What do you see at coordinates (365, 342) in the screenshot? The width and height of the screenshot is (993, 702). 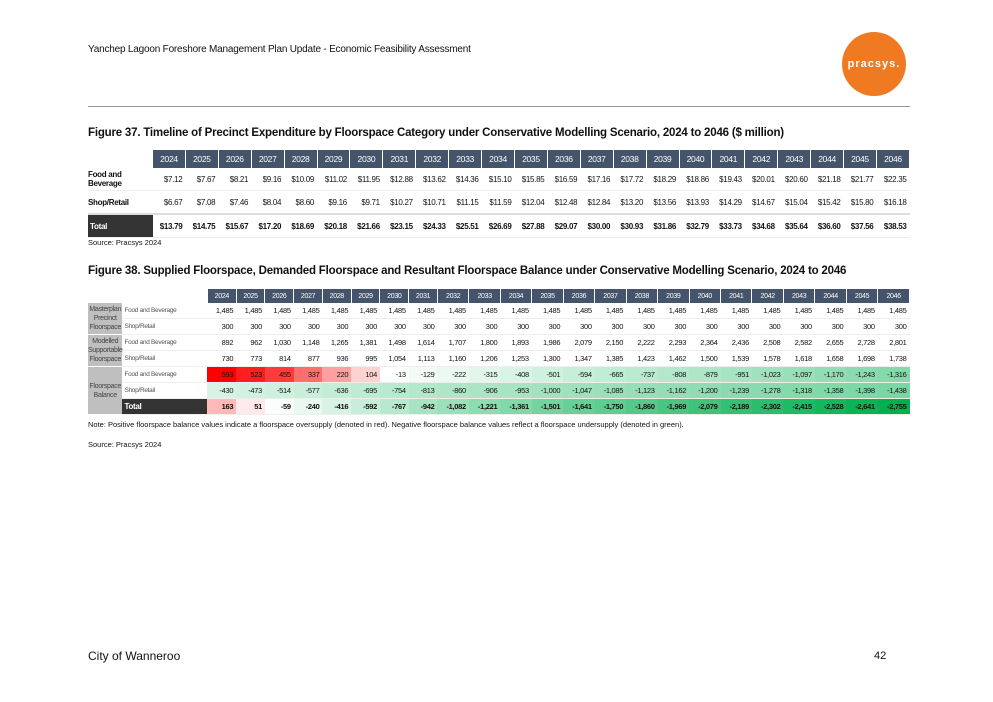 I see `table-cell: 1,381` at bounding box center [365, 342].